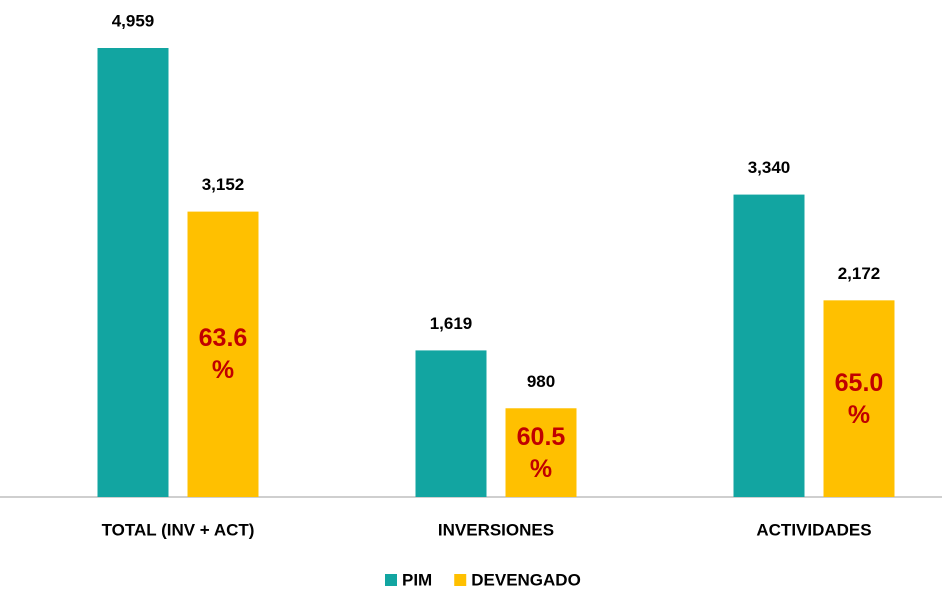 The width and height of the screenshot is (942, 589). What do you see at coordinates (769, 167) in the screenshot?
I see `data-label: 3,340` at bounding box center [769, 167].